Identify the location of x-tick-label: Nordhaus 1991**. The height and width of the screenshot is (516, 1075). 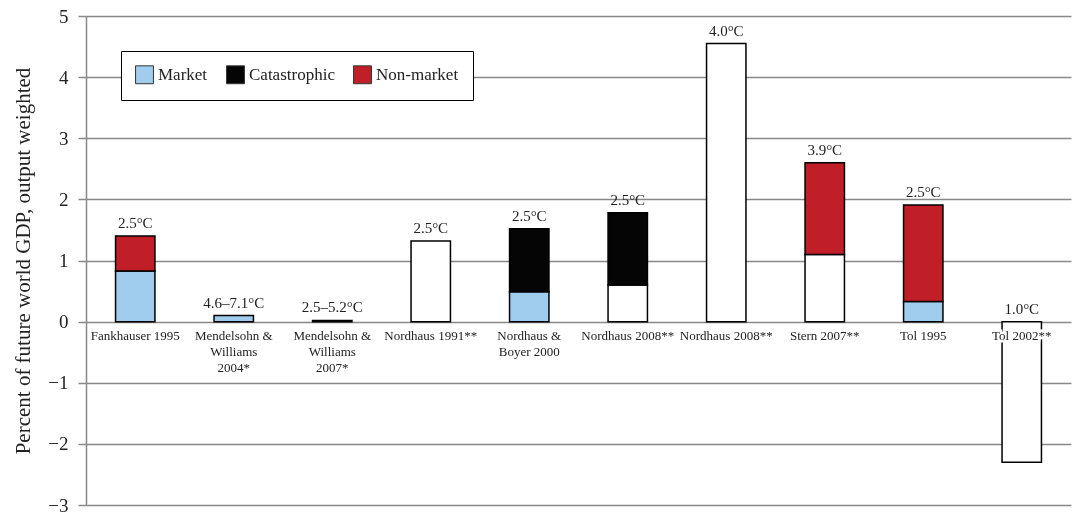
(431, 335).